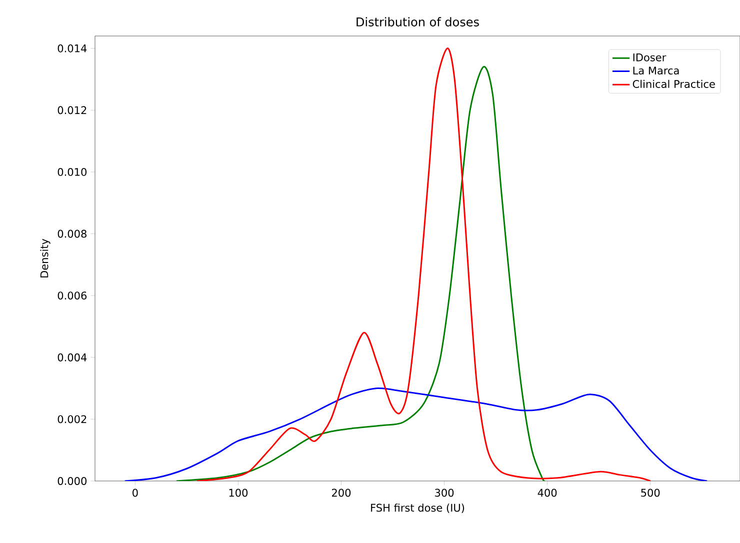 This screenshot has height=543, width=740. Describe the element at coordinates (45, 258) in the screenshot. I see `y-axis-title: Density` at that location.